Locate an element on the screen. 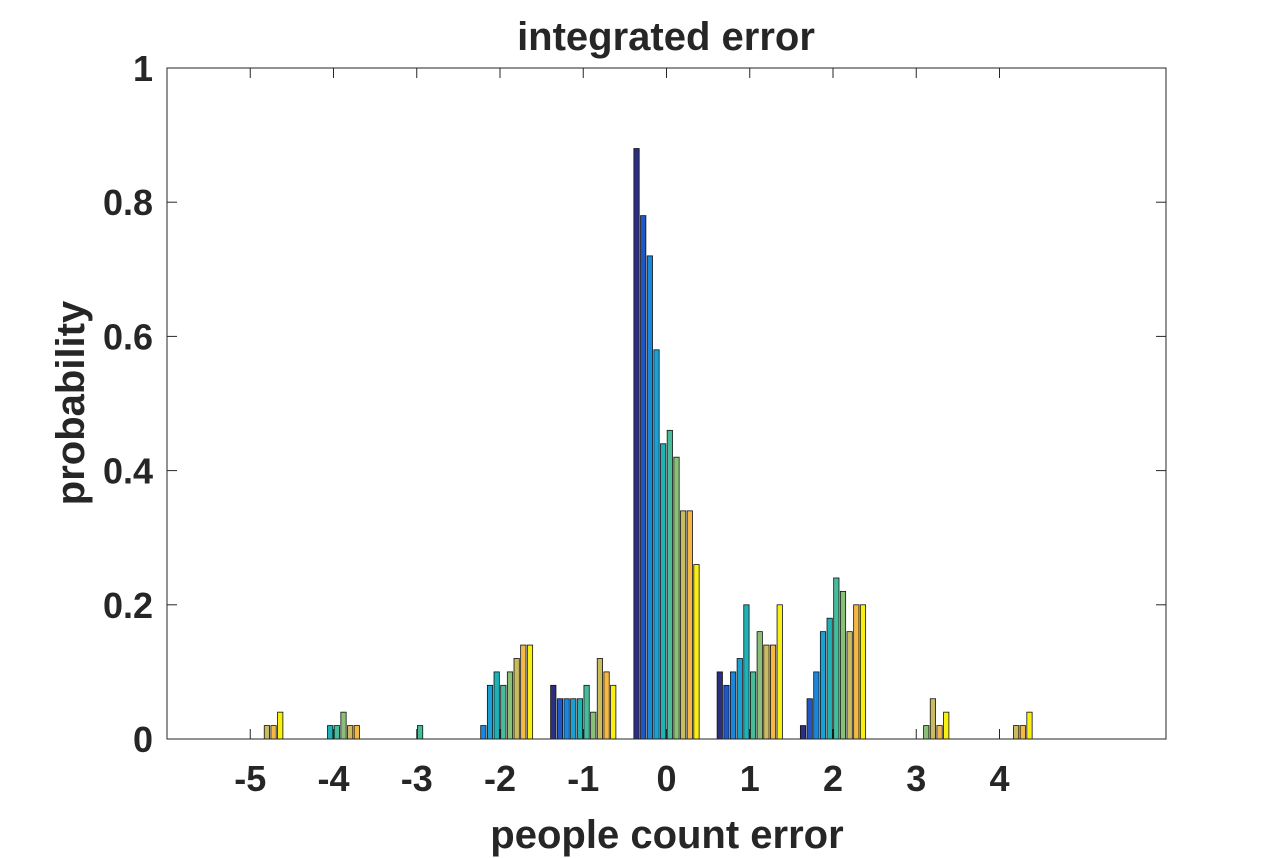 The height and width of the screenshot is (858, 1287). x-tick-label--2: -2 is located at coordinates (500, 778).